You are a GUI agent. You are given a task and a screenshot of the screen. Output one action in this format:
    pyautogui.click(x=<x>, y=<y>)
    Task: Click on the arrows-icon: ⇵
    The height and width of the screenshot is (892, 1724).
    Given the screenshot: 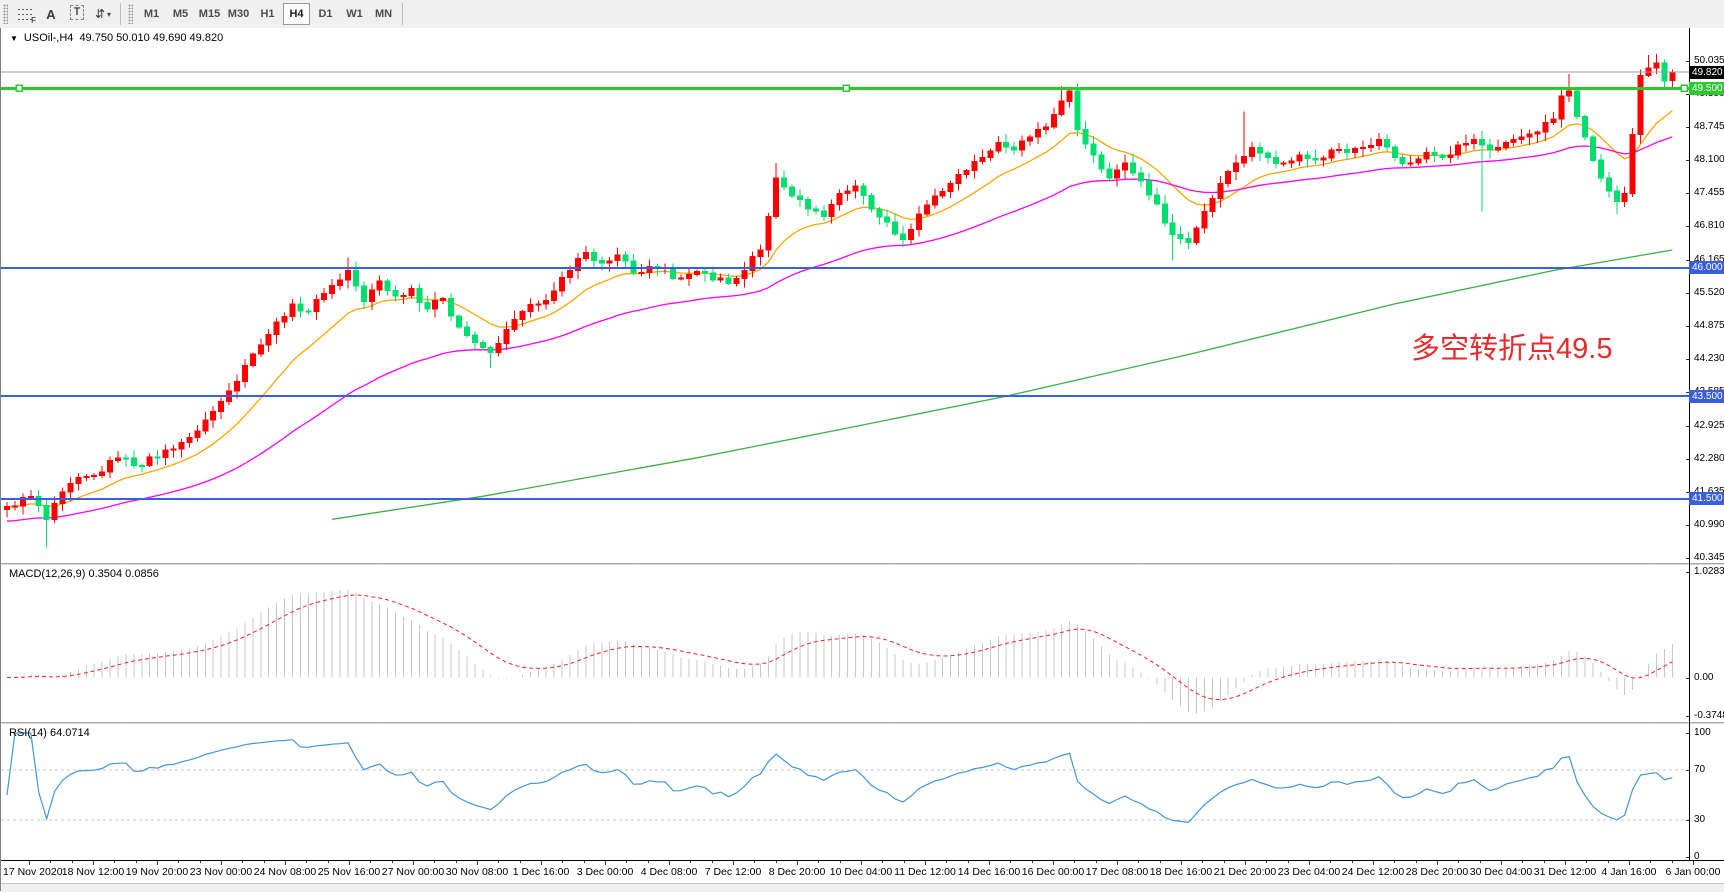 What is the action you would take?
    pyautogui.click(x=100, y=14)
    